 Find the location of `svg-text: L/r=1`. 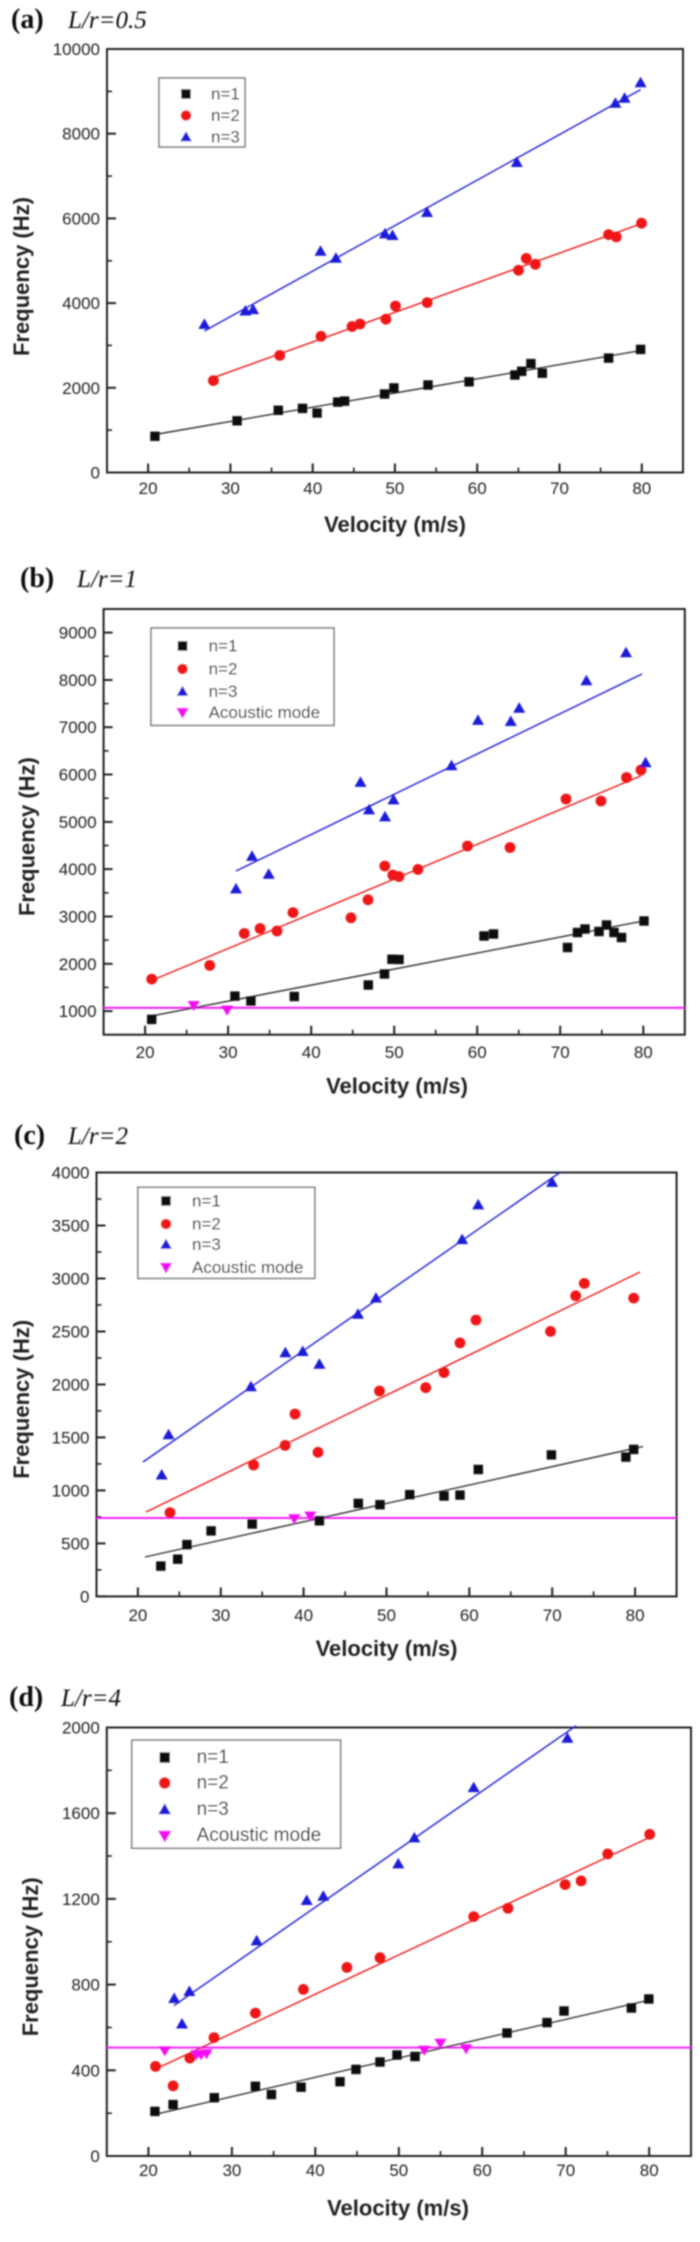

svg-text: L/r=1 is located at coordinates (106, 579).